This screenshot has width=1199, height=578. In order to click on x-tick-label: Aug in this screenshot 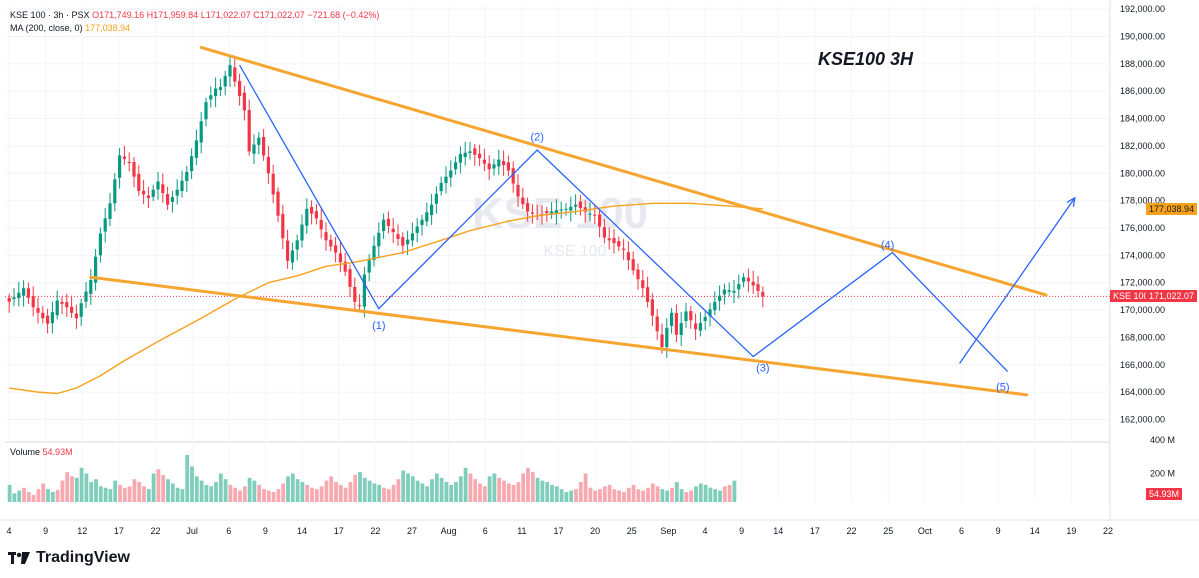, I will do `click(449, 531)`.